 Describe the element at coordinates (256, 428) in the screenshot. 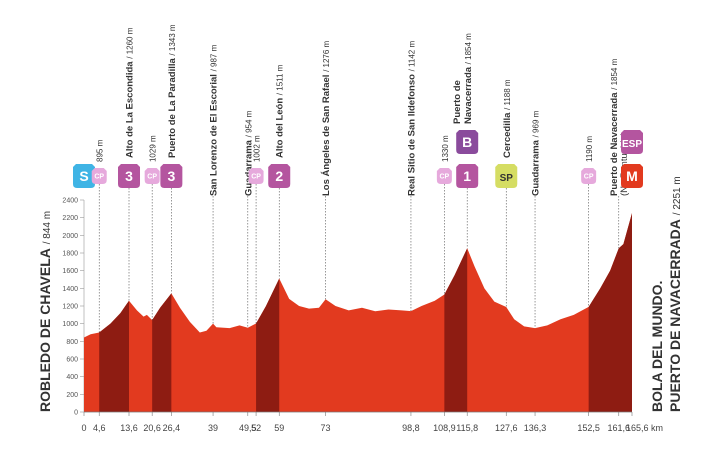

I see `x-tick-label: 52` at that location.